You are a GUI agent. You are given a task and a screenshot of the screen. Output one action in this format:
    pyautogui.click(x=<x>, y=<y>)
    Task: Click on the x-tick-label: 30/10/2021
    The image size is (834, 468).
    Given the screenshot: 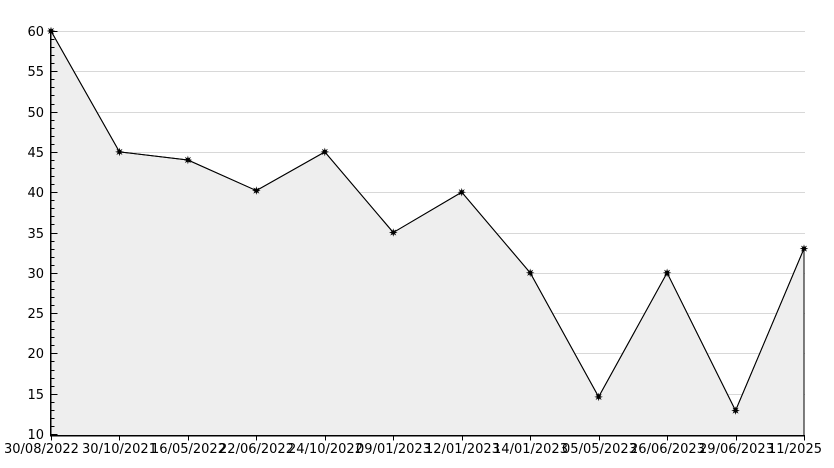 What is the action you would take?
    pyautogui.click(x=119, y=449)
    